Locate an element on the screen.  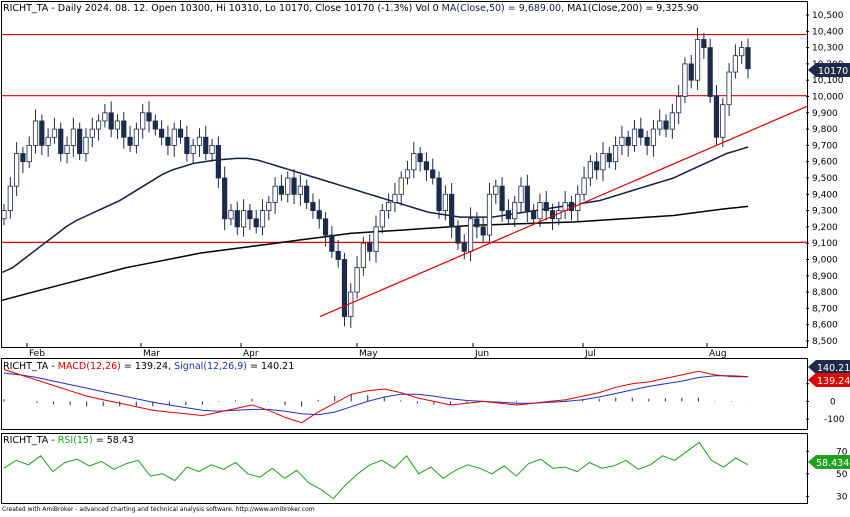
rsi-panel-frame is located at coordinates (404, 468).